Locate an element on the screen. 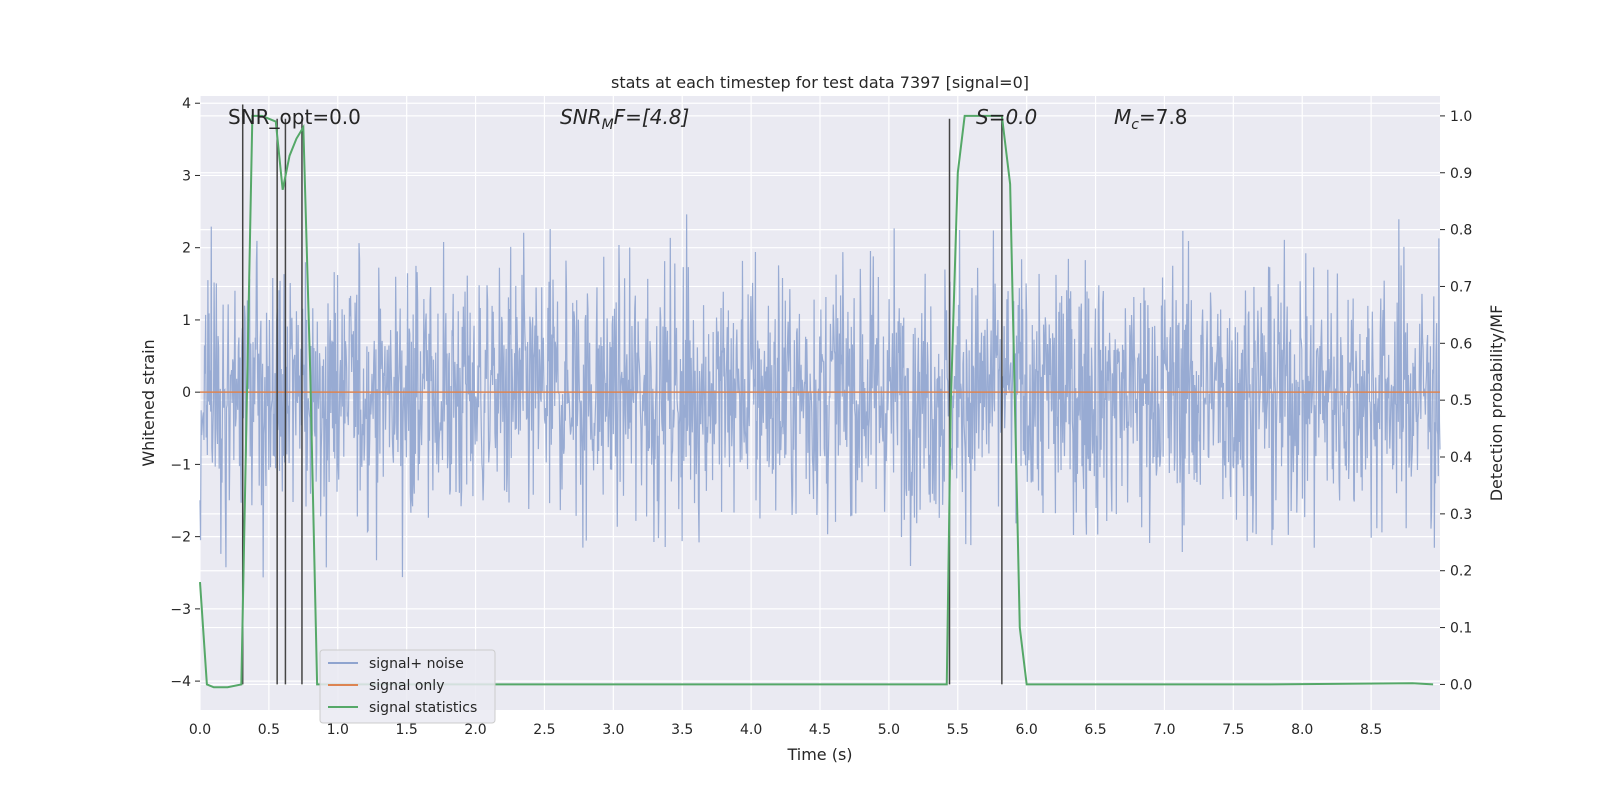  x-tick-label: 0.5 is located at coordinates (269, 730).